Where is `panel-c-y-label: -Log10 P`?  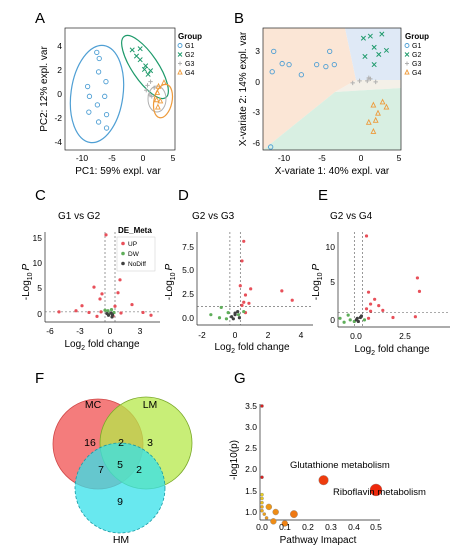
panel-c-y-label: -Log10 P is located at coordinates (27, 281).